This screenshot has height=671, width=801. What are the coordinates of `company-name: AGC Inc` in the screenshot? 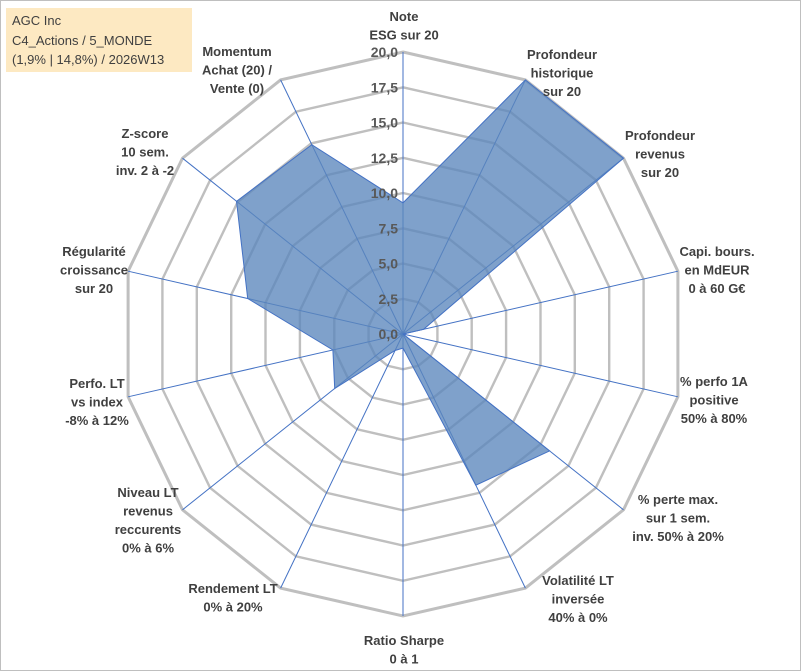 It's located at (37, 20).